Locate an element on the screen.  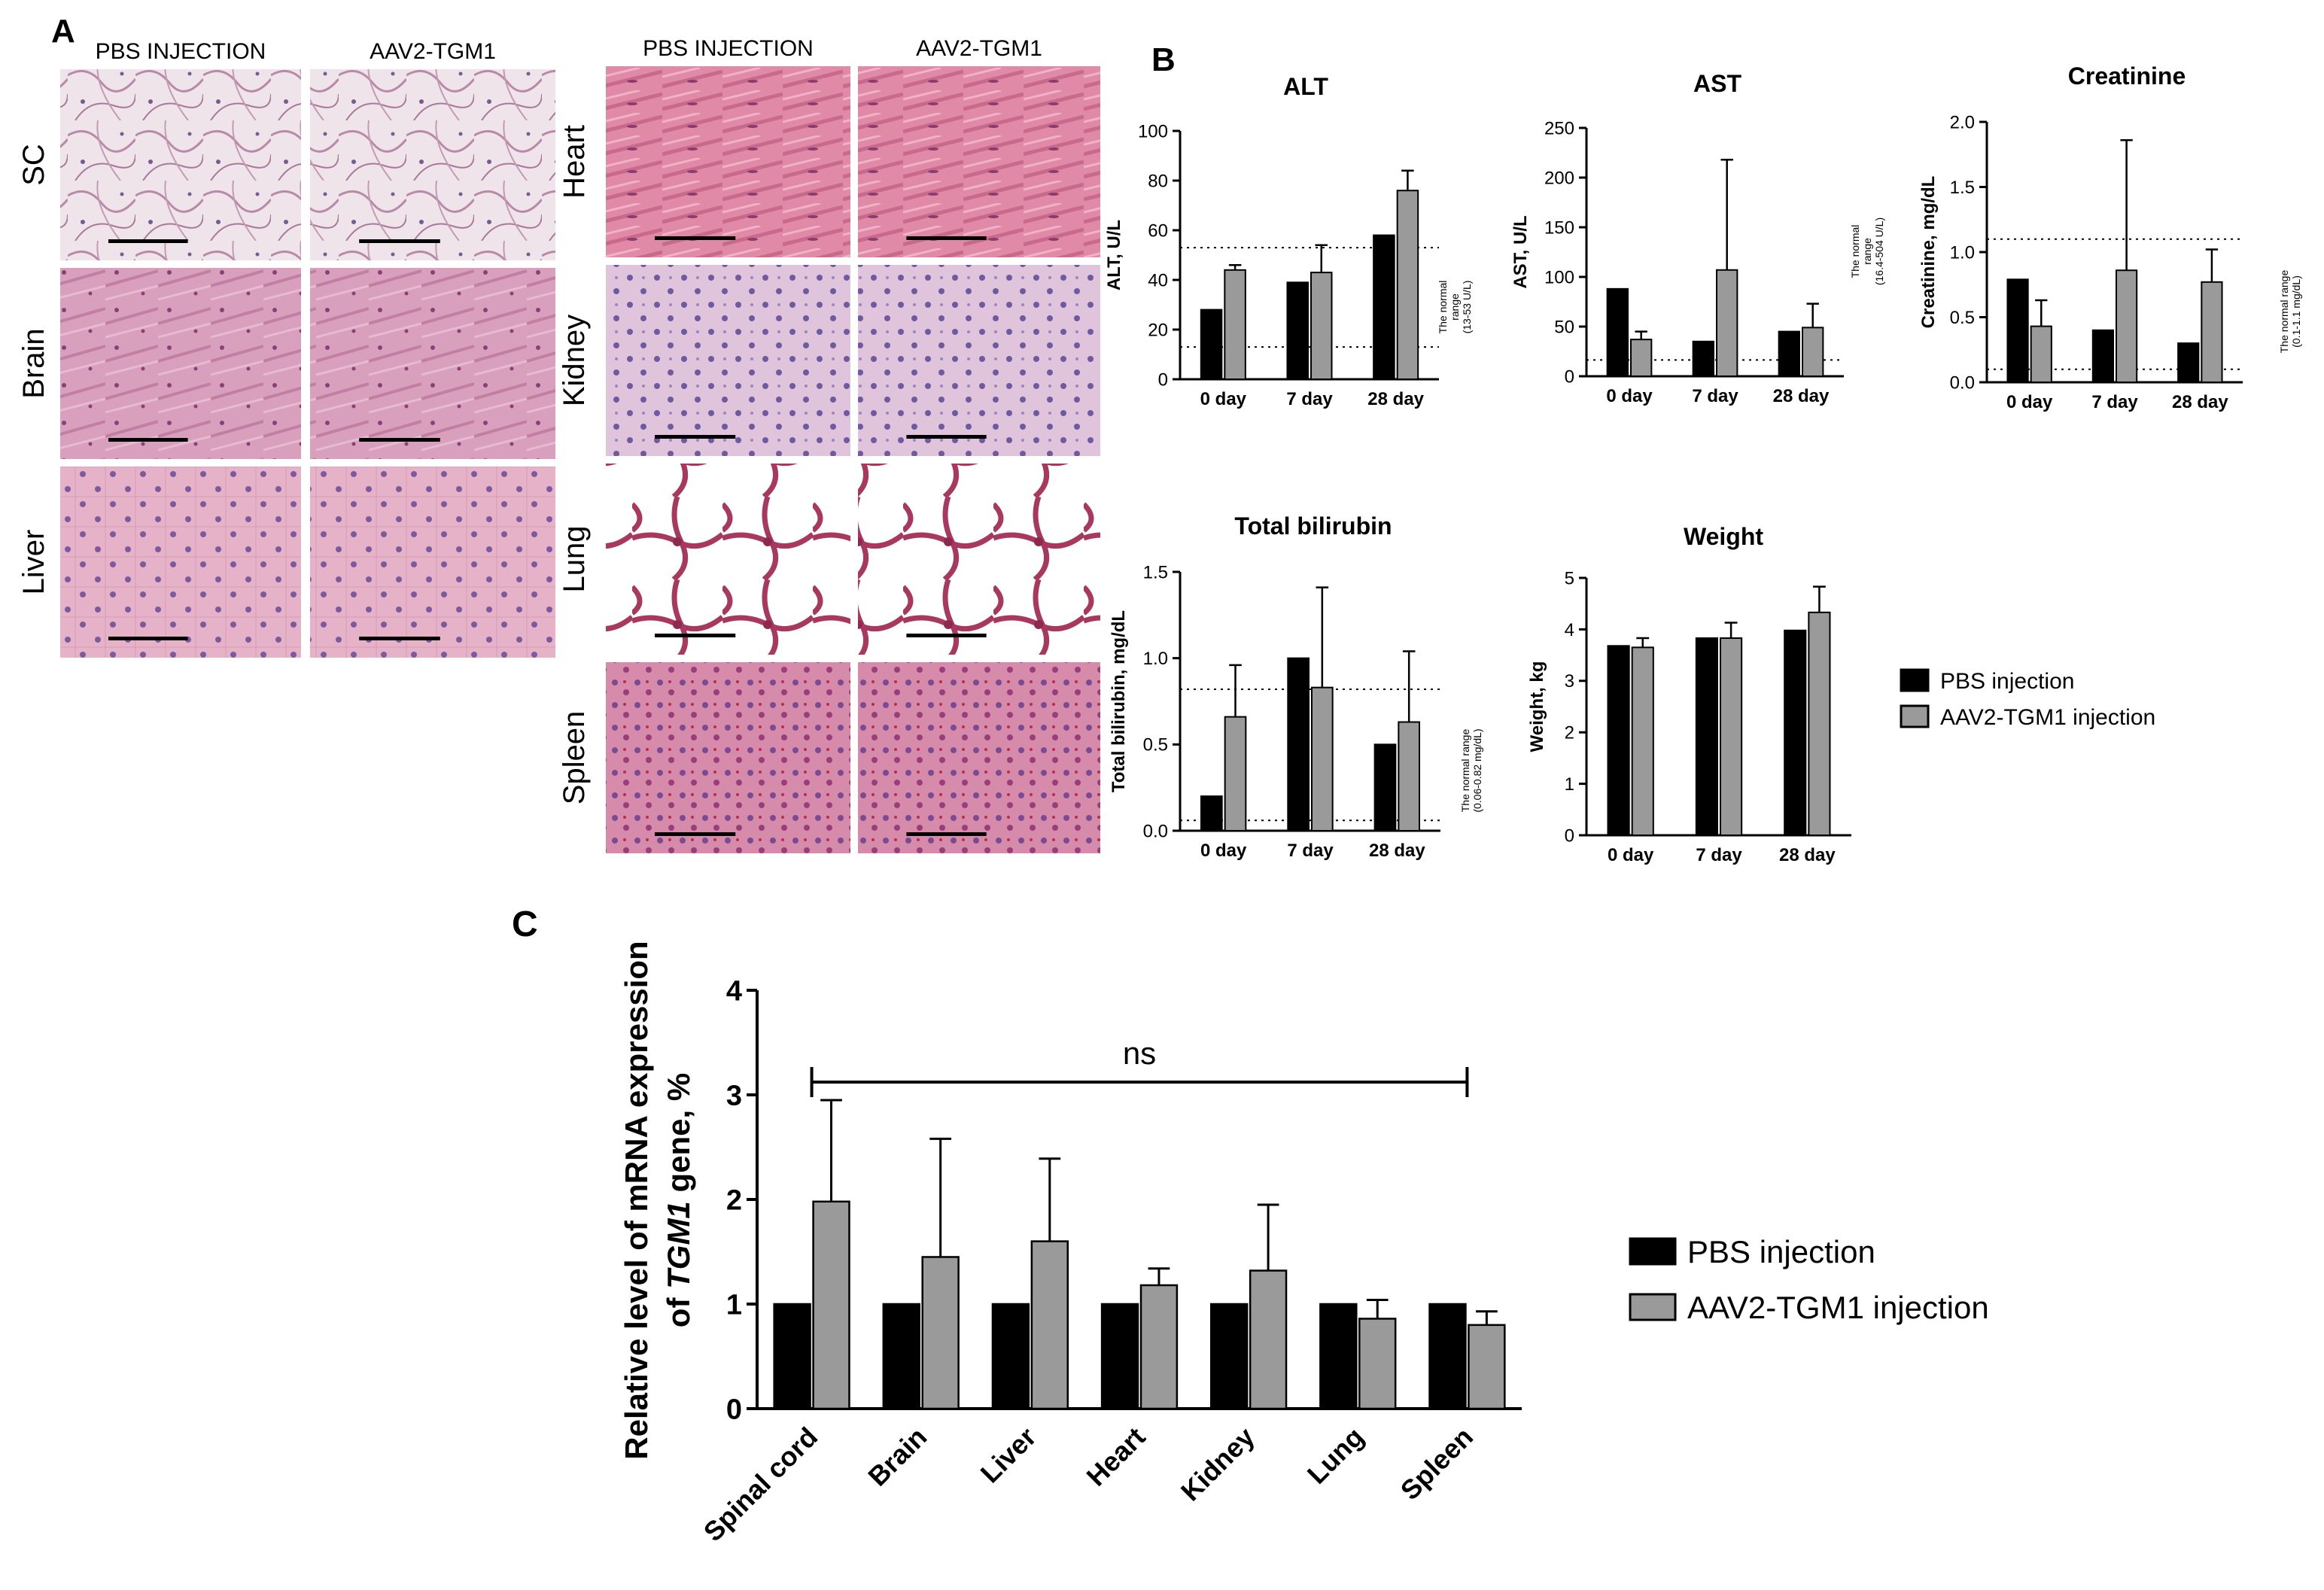
row-label-brain: Brain is located at coordinates (33, 363).